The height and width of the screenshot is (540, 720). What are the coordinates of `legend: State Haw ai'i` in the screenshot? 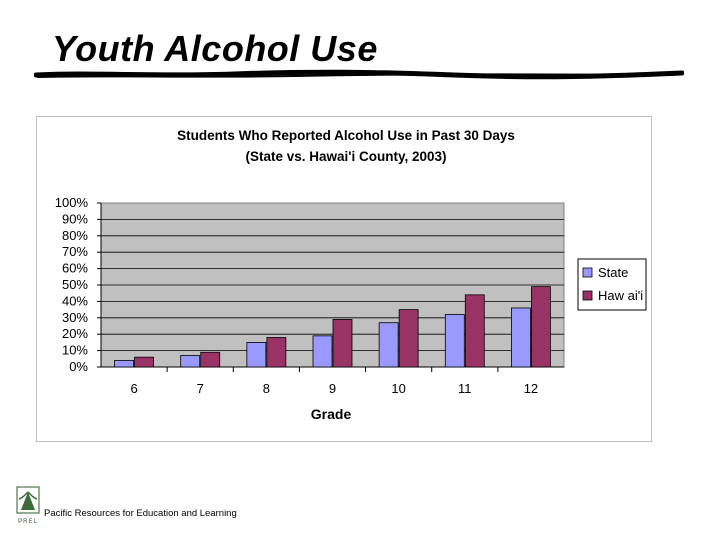 It's located at (612, 284).